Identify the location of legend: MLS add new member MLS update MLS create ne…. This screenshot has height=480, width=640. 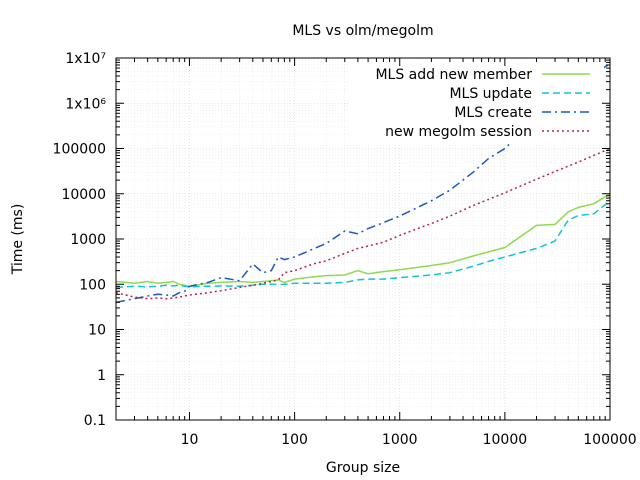
(482, 103).